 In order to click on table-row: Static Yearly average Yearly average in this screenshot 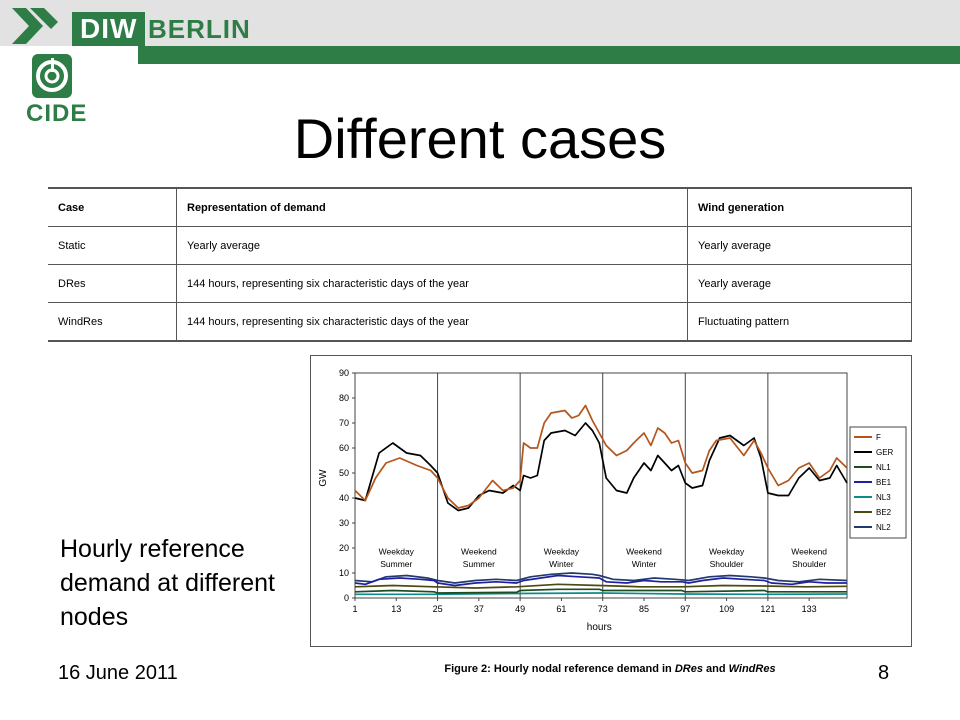, I will do `click(480, 245)`.